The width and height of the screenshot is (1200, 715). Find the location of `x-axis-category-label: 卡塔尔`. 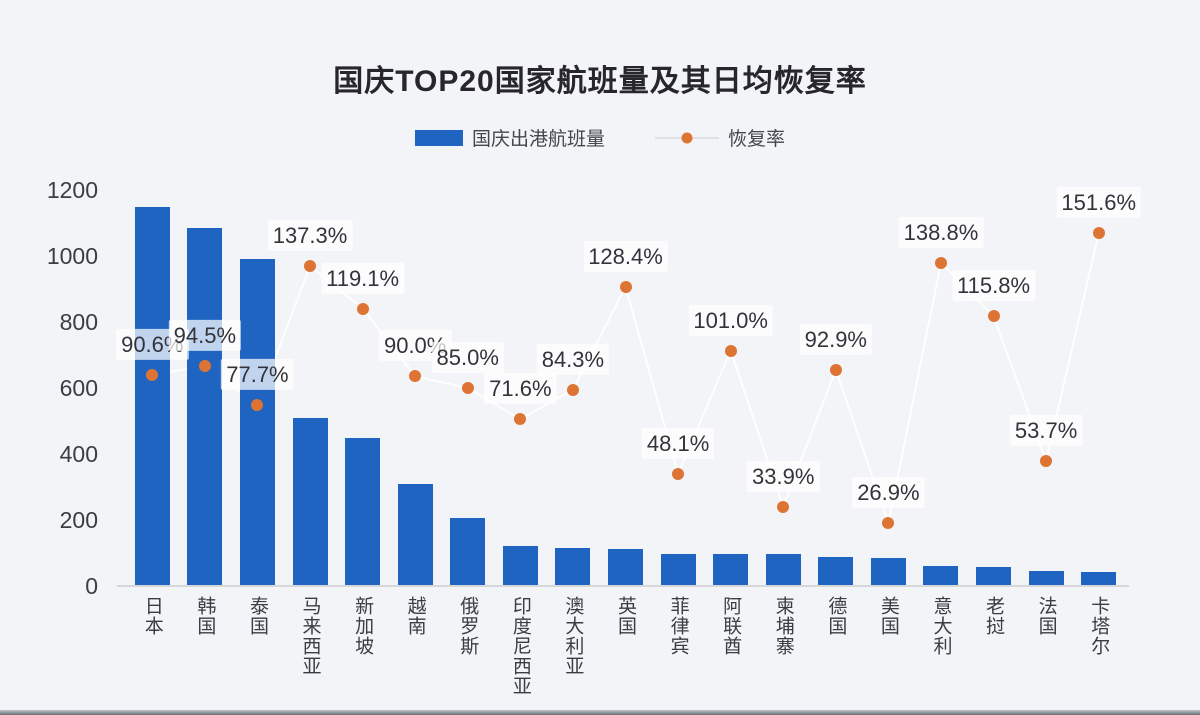

x-axis-category-label: 卡塔尔 is located at coordinates (1099, 626).